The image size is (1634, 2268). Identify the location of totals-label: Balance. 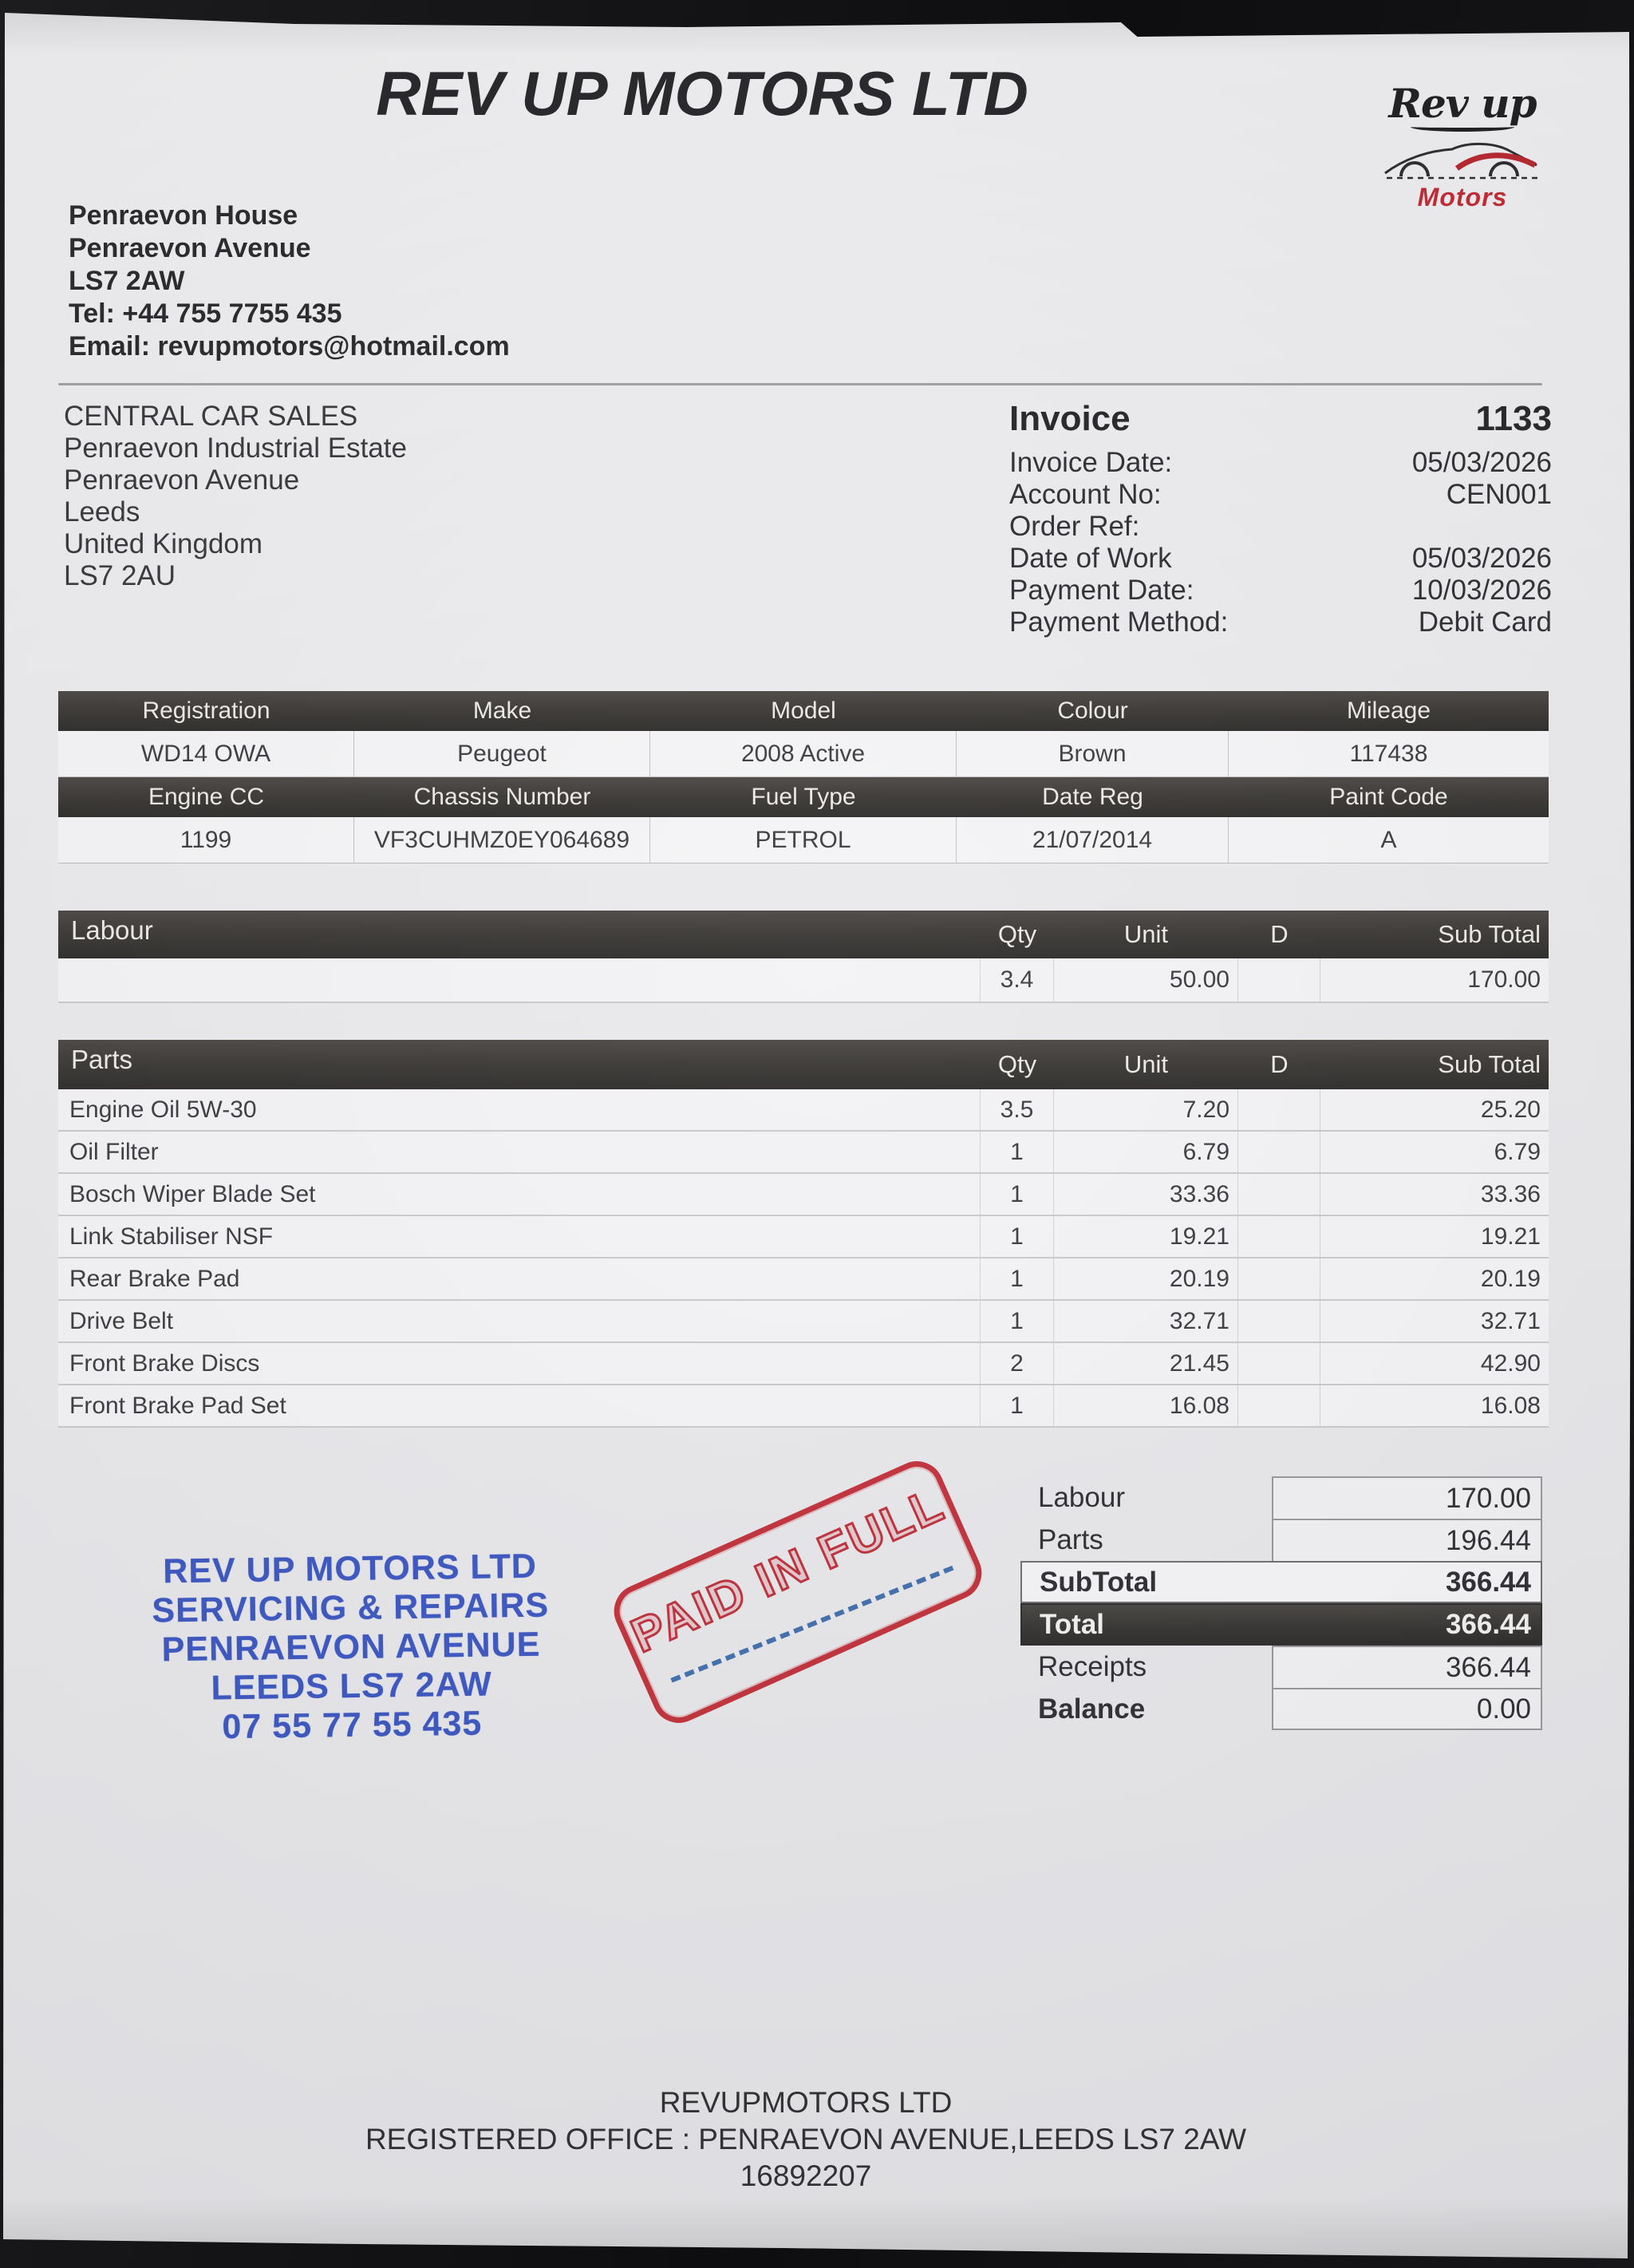
(1092, 1709).